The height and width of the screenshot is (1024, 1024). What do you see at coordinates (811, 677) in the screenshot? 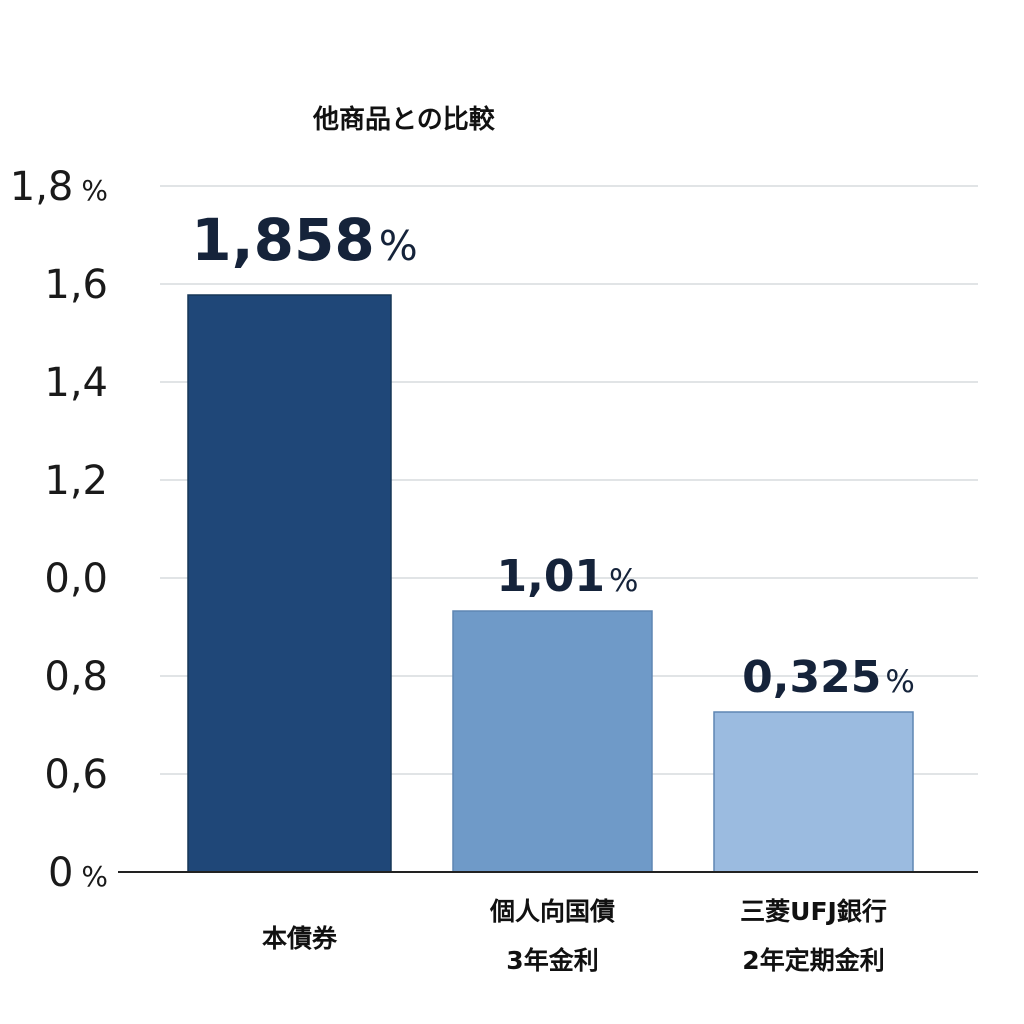
I see `data-label-number: 0,325` at bounding box center [811, 677].